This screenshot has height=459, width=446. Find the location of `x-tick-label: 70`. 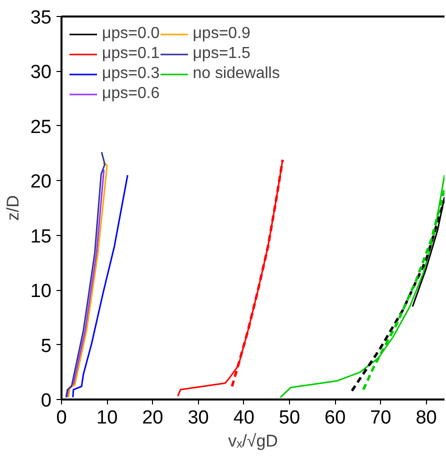

x-tick-label: 70 is located at coordinates (381, 418).